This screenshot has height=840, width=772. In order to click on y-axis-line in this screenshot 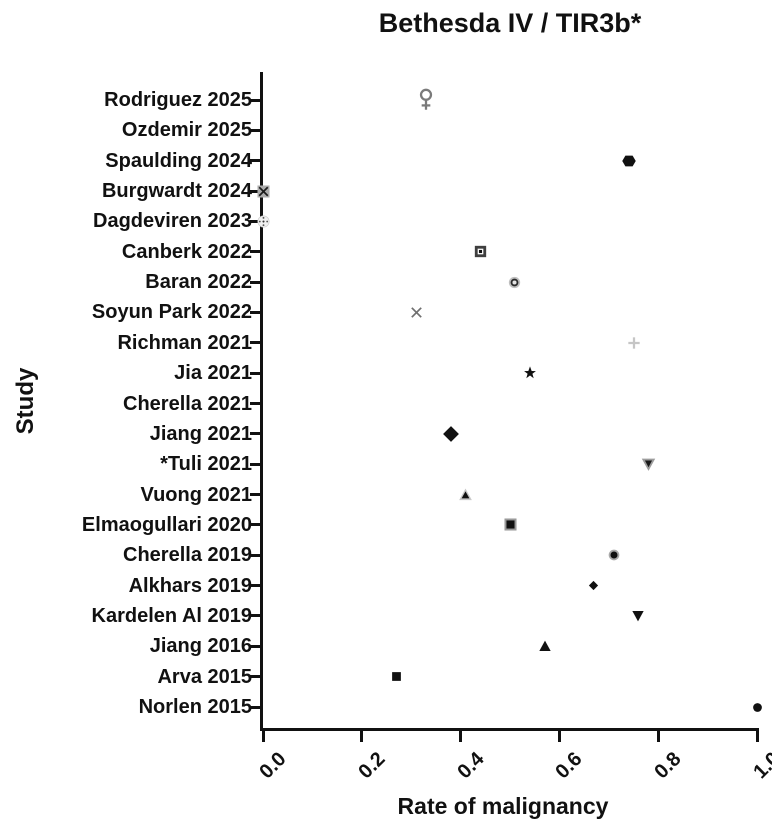, I will do `click(261, 401)`.